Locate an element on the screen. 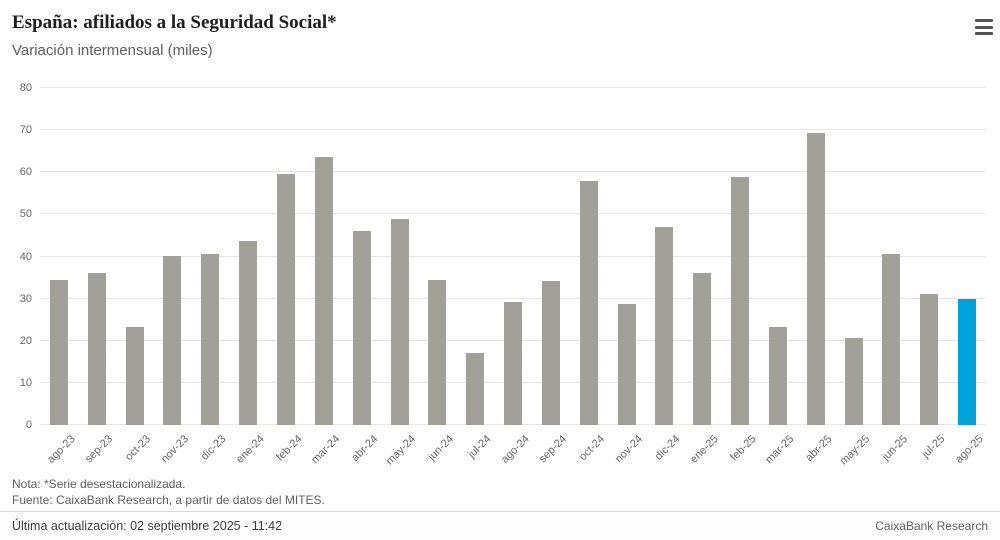 This screenshot has height=540, width=1000. bar-column: nov-23 is located at coordinates (173, 276).